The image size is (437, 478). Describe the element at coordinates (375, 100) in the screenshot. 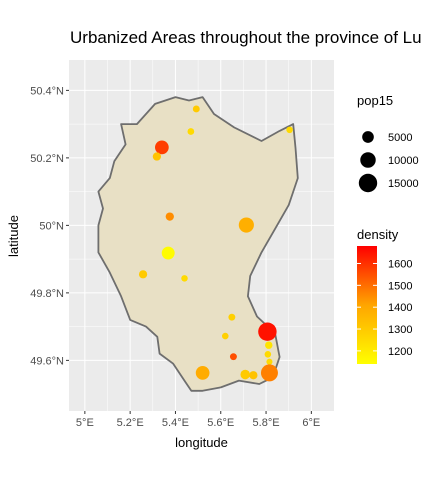

I see `size-legend-title: pop15` at that location.